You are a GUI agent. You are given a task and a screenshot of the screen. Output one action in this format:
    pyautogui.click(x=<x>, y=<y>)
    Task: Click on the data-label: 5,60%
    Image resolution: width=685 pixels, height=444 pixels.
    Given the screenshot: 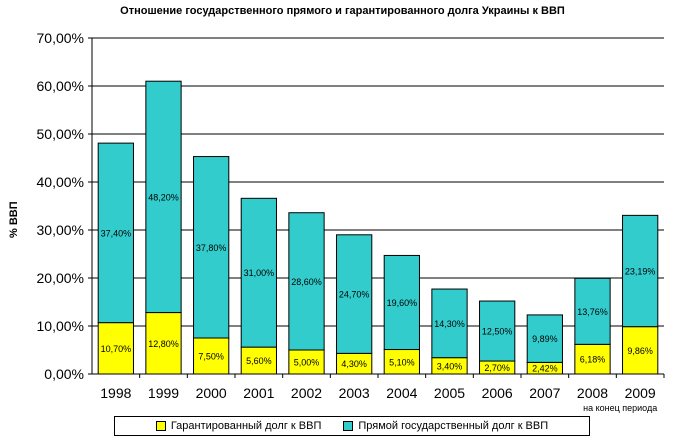 What is the action you would take?
    pyautogui.click(x=259, y=361)
    